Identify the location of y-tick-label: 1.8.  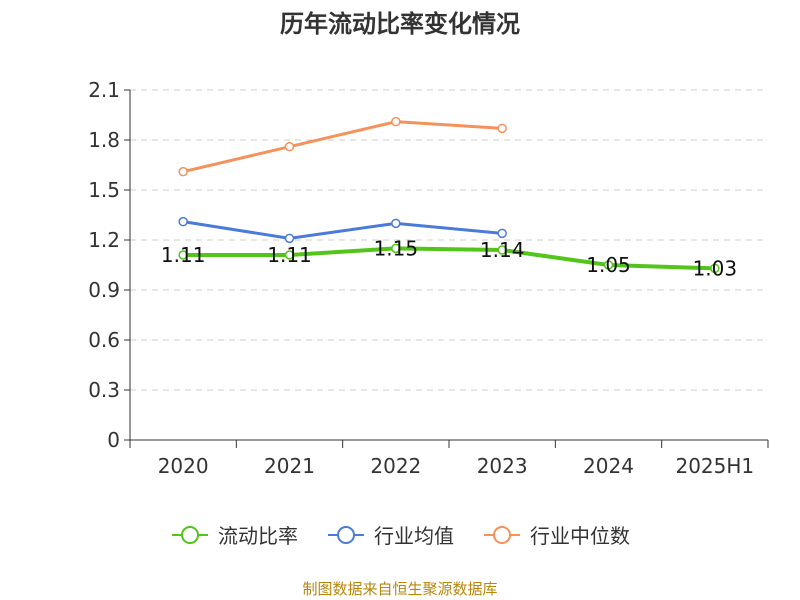
(104, 140).